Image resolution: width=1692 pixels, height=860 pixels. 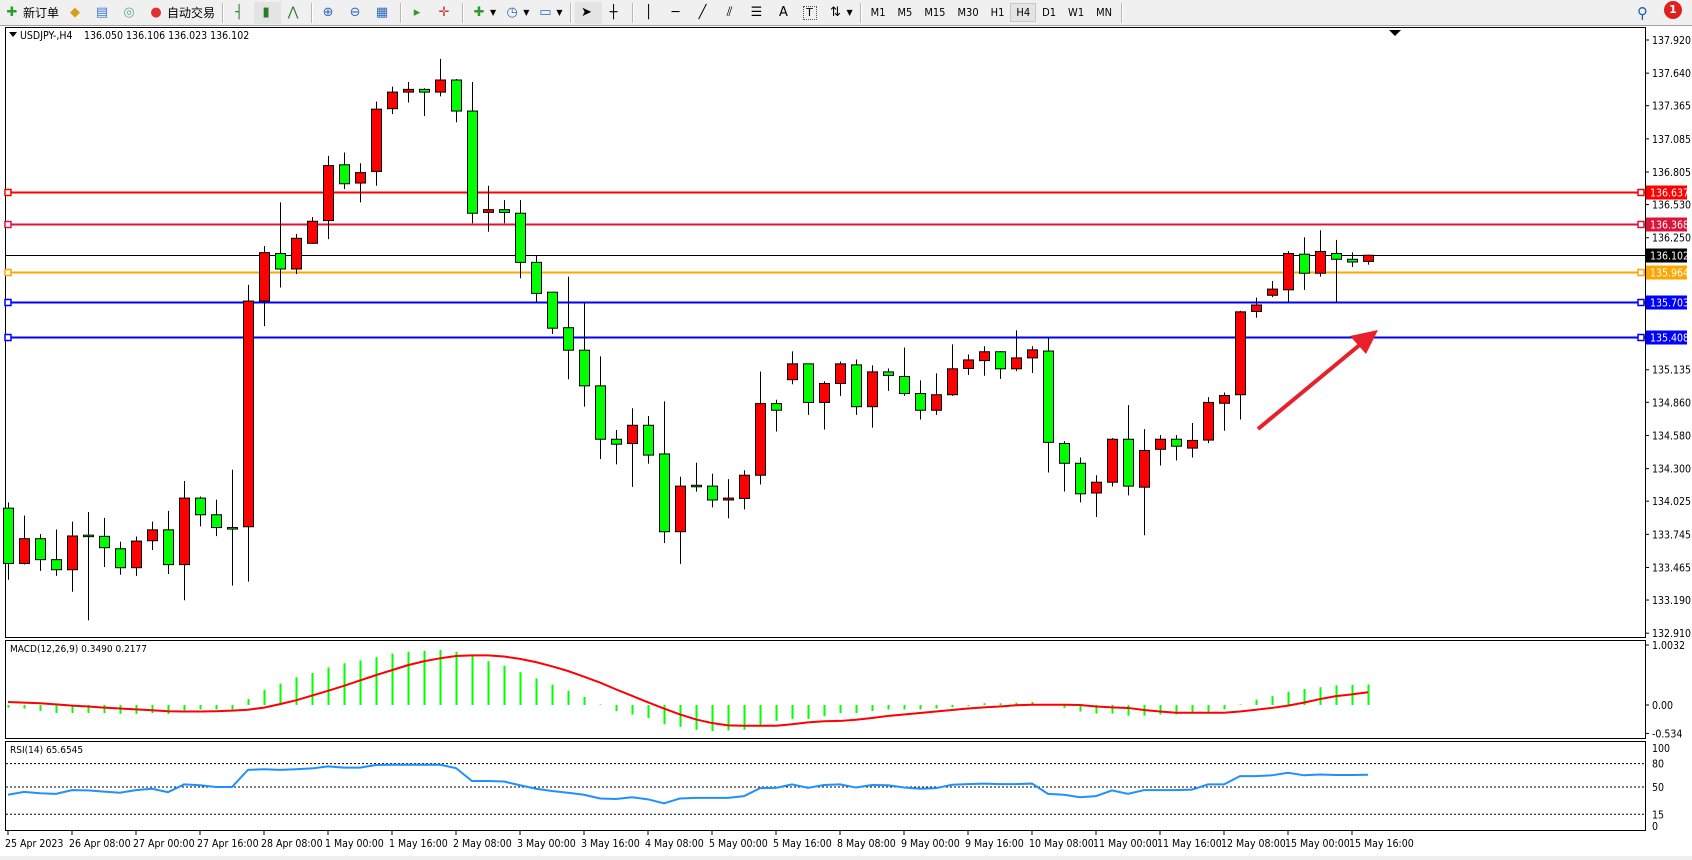 I want to click on price-tick-label: 136.805, so click(x=1671, y=173).